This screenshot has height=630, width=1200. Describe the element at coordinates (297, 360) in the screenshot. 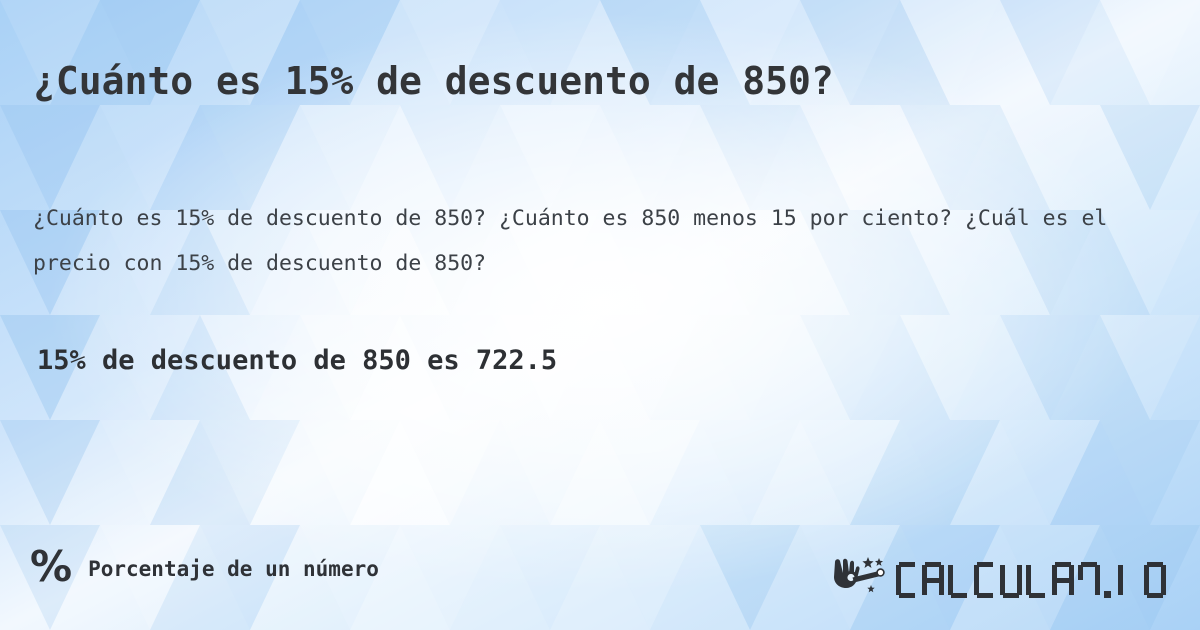

I see `answer-statement: 15% de descuento de 850 es 722.5` at that location.